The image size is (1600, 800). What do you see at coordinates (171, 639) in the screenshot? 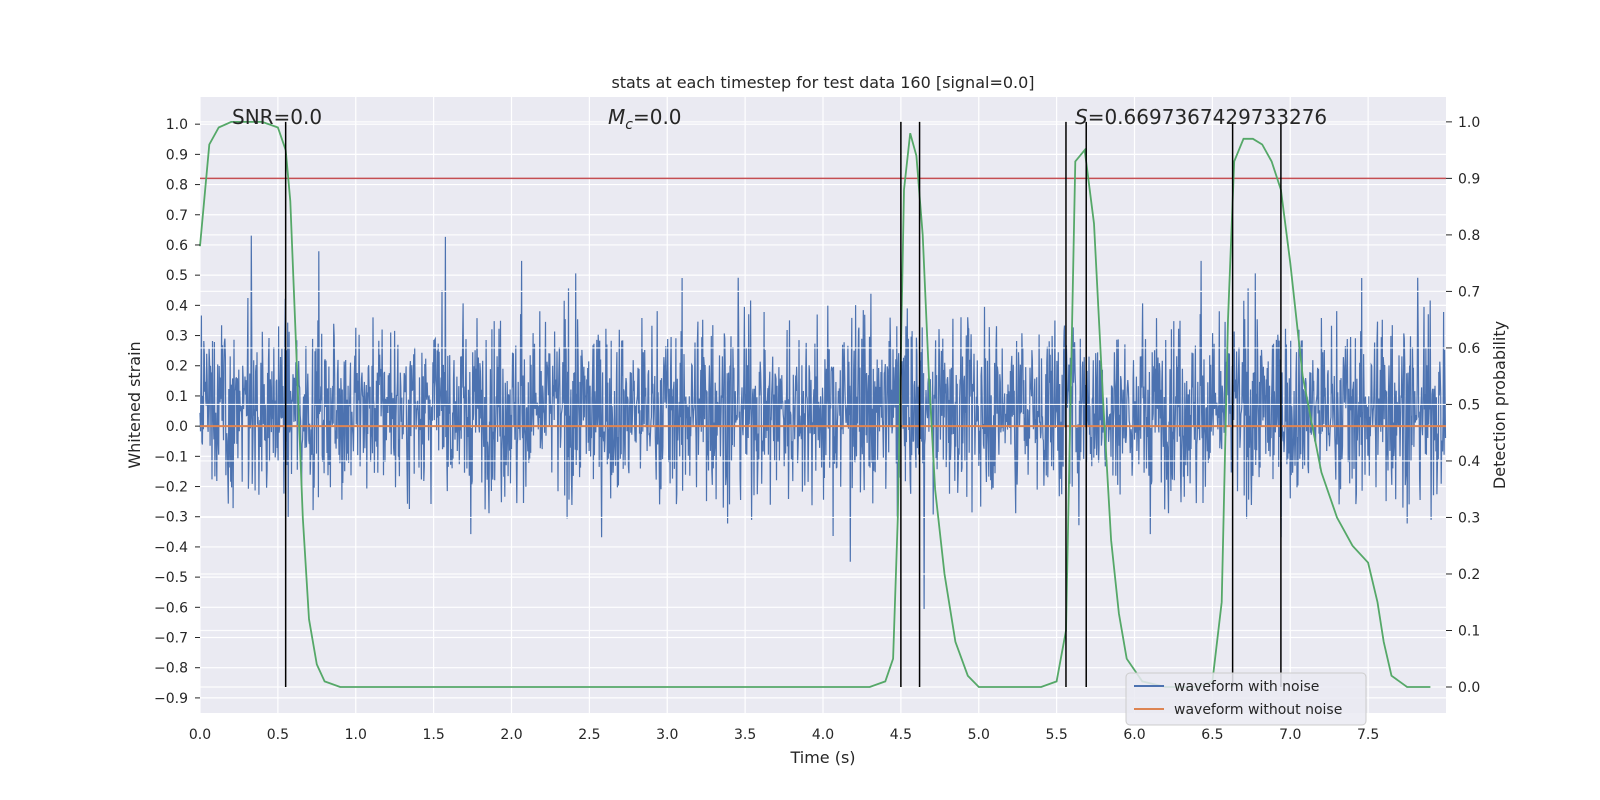
I see `left-tick-label: −0.7` at bounding box center [171, 639].